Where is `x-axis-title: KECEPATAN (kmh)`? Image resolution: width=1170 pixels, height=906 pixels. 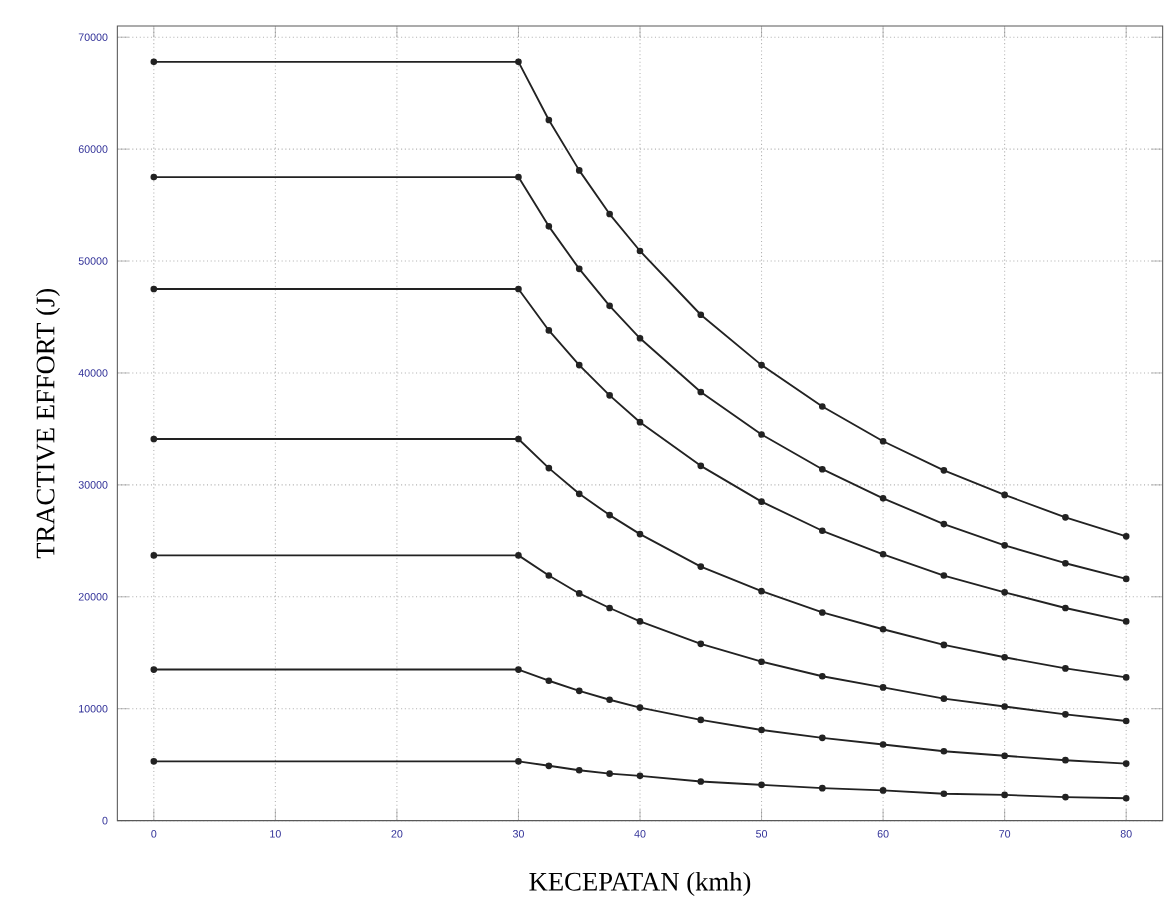
x-axis-title: KECEPATAN (kmh) is located at coordinates (640, 884).